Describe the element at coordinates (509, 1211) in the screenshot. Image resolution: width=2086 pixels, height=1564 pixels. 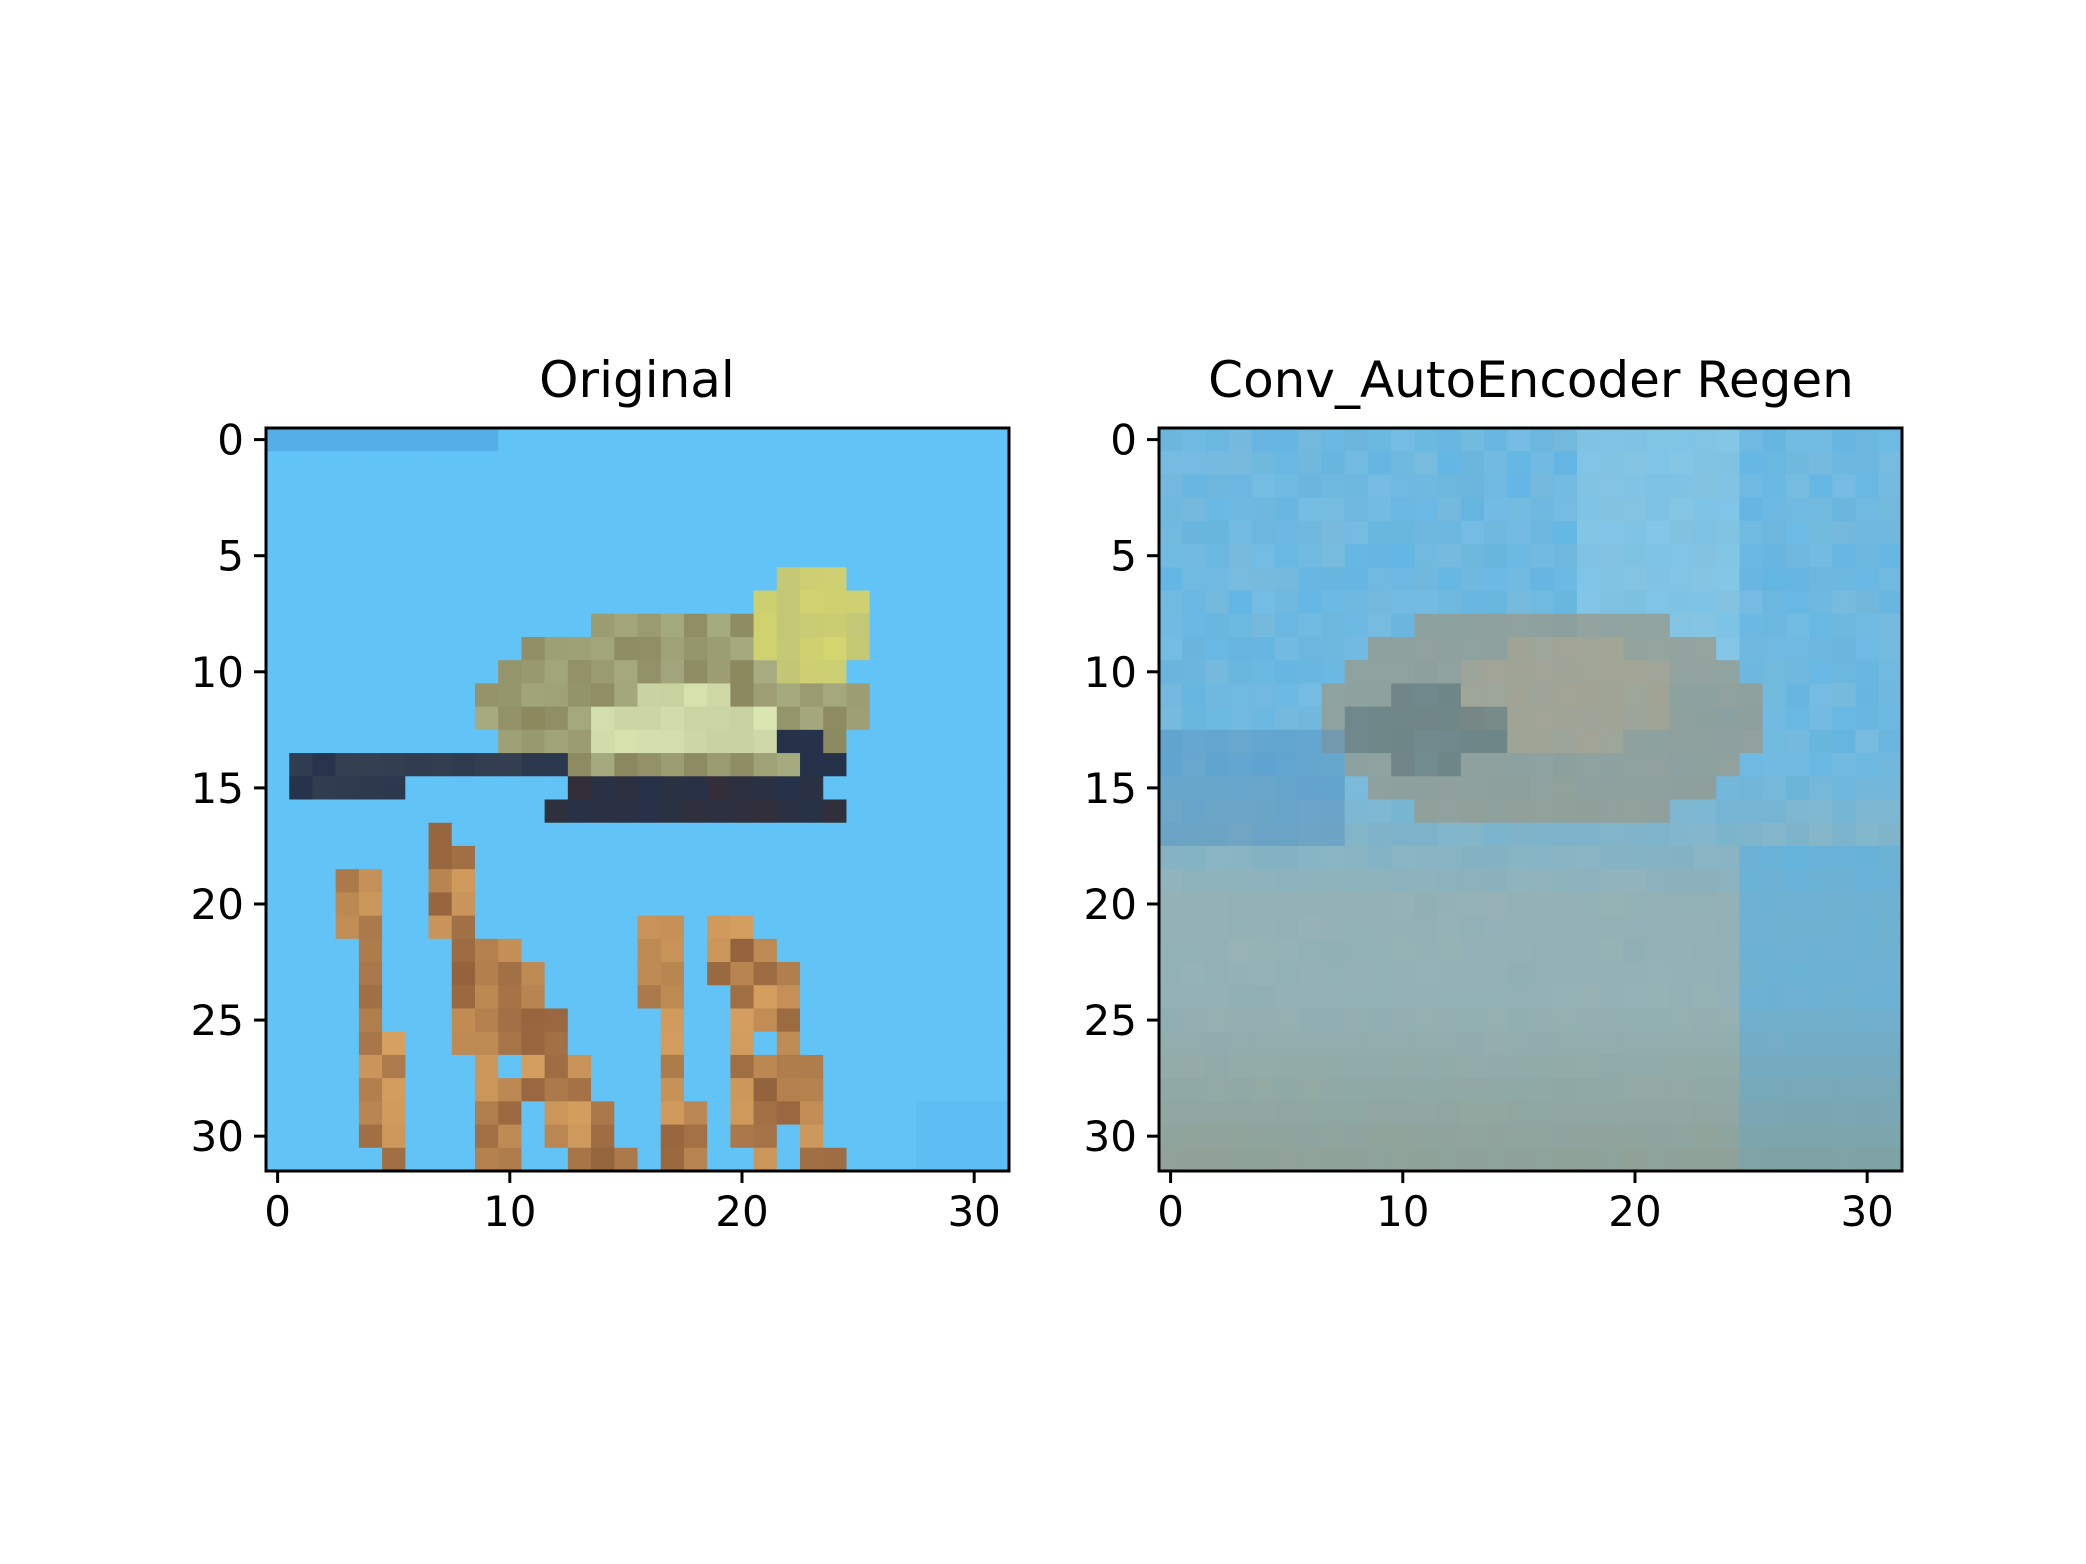
I see `x-tick-label: 10` at that location.